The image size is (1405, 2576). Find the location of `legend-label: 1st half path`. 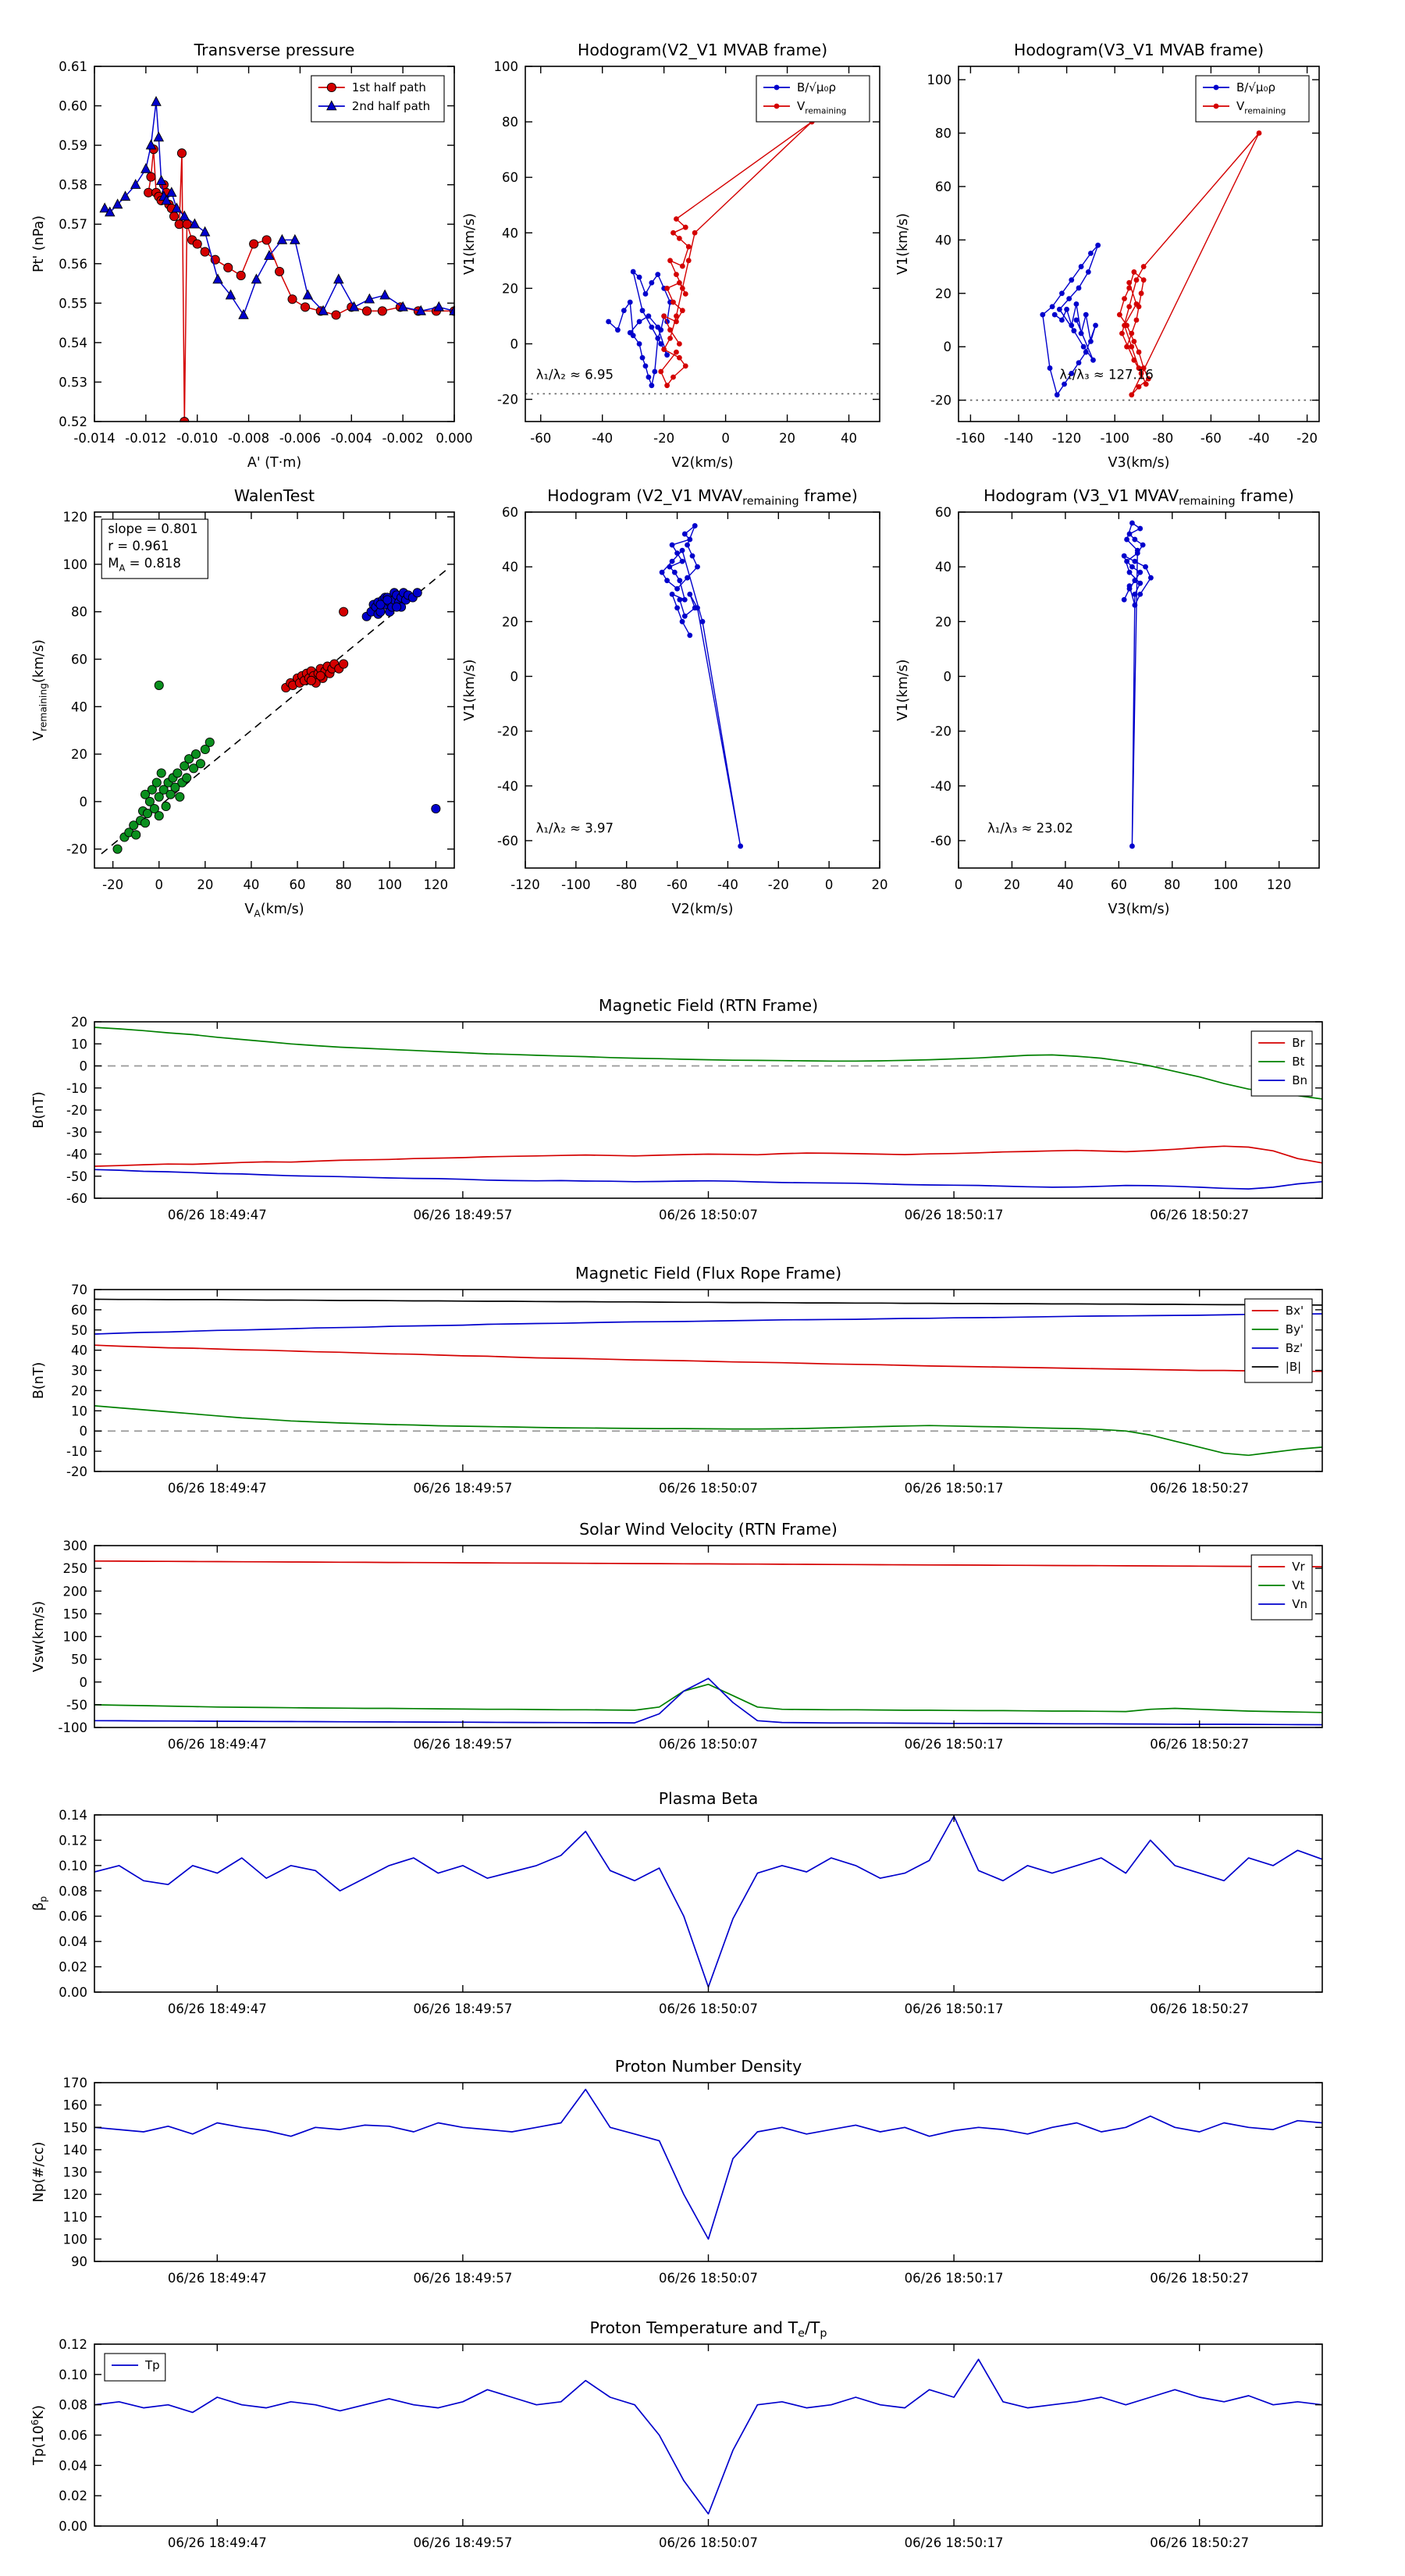

legend-label: 1st half path is located at coordinates (389, 87).